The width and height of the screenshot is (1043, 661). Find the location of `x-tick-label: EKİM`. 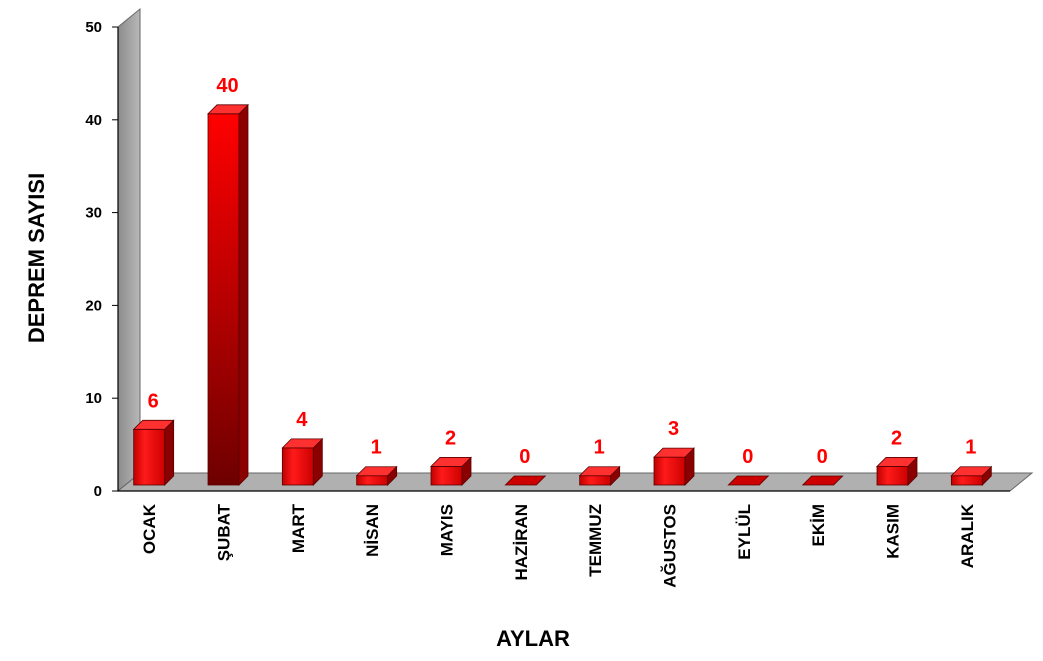

x-tick-label: EKİM is located at coordinates (818, 525).